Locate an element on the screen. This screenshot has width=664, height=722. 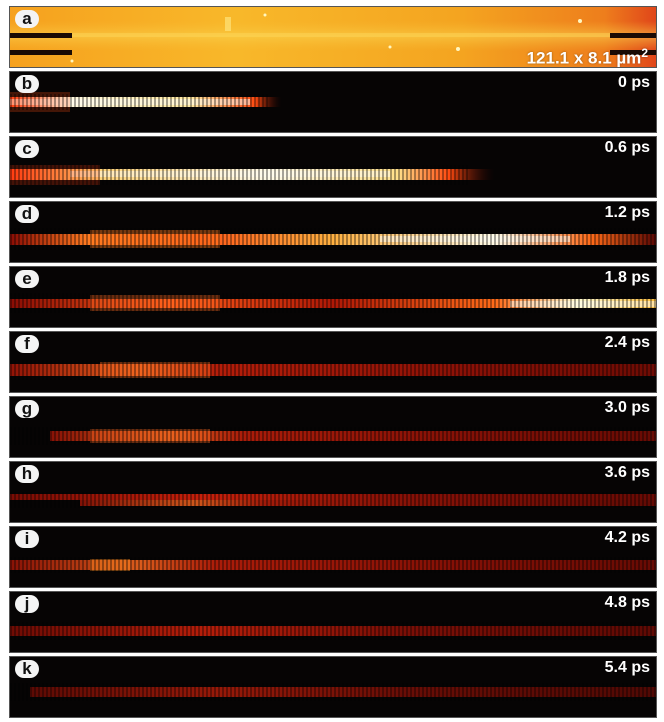
panel-c: c 0.6 ps is located at coordinates (333, 167).